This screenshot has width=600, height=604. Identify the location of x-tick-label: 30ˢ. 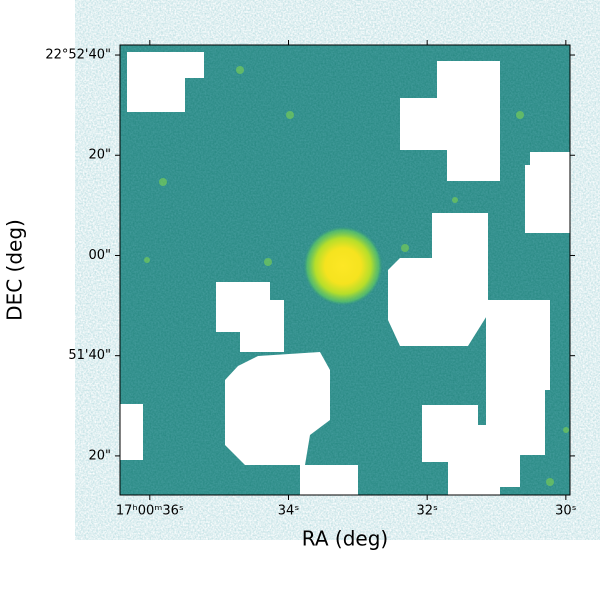
(566, 511).